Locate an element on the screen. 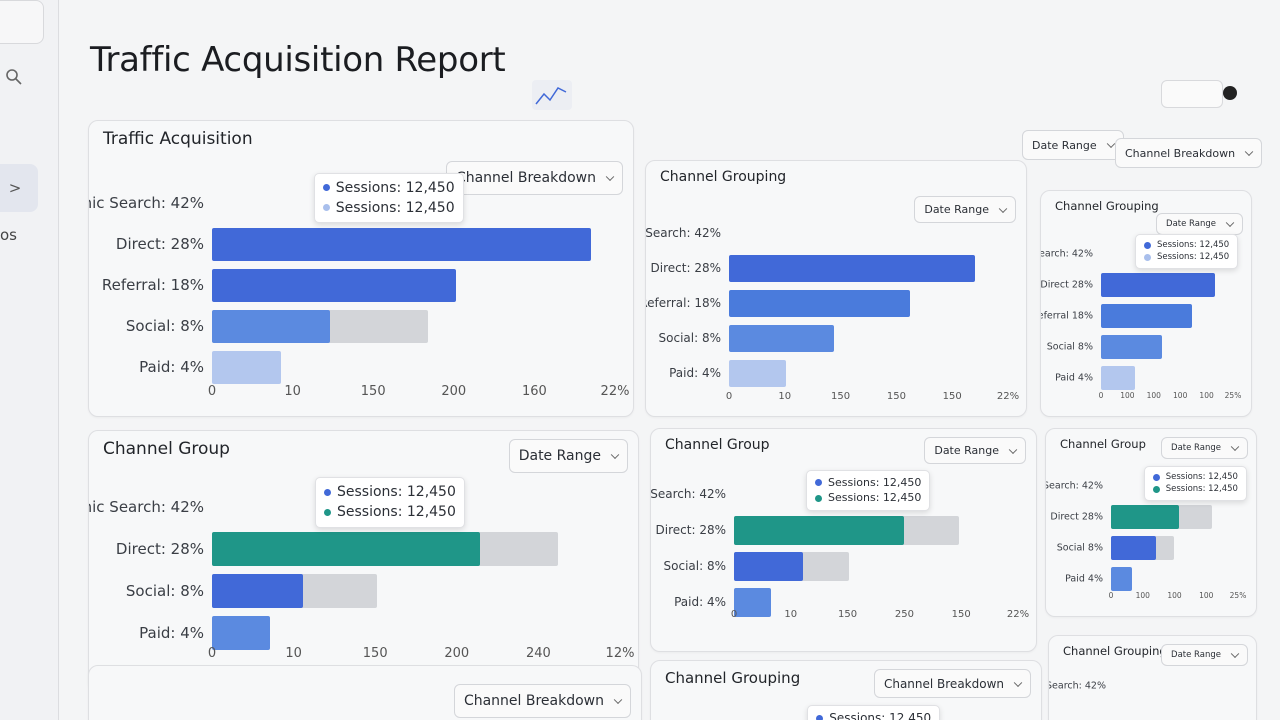  avatar is located at coordinates (1192, 94).